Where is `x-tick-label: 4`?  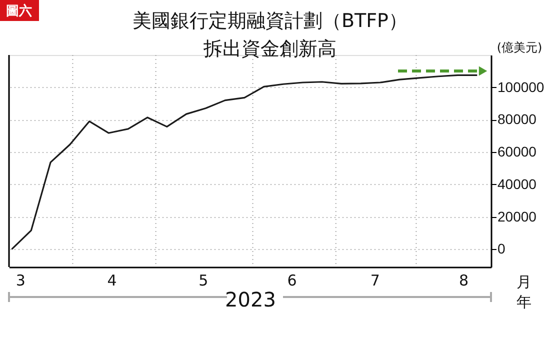 x-tick-label: 4 is located at coordinates (112, 281).